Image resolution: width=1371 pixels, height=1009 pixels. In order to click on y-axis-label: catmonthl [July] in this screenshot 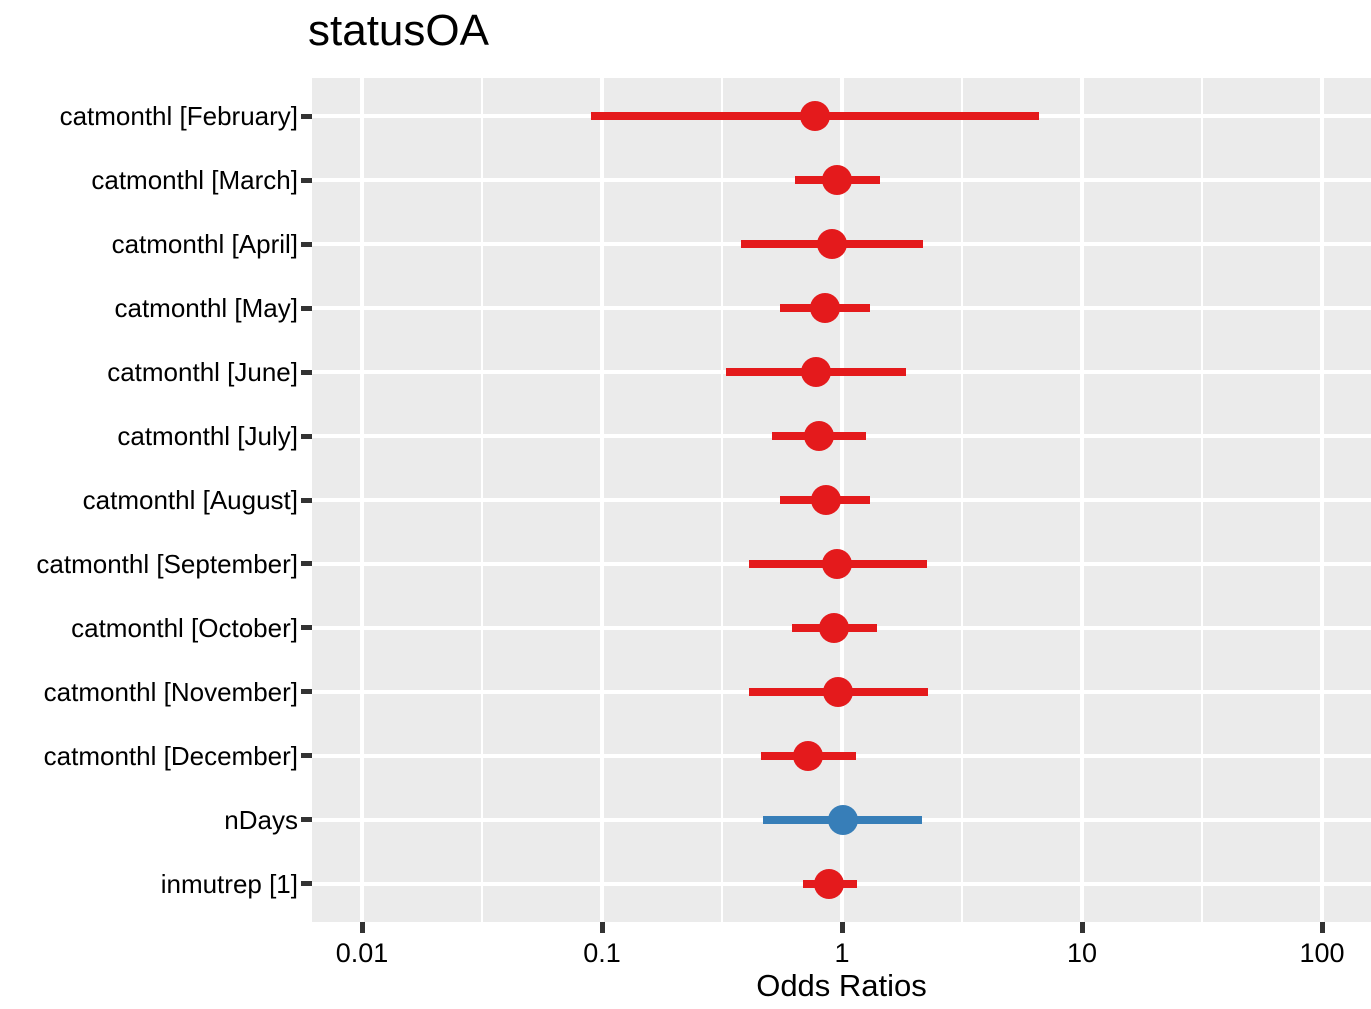, I will do `click(207, 436)`.